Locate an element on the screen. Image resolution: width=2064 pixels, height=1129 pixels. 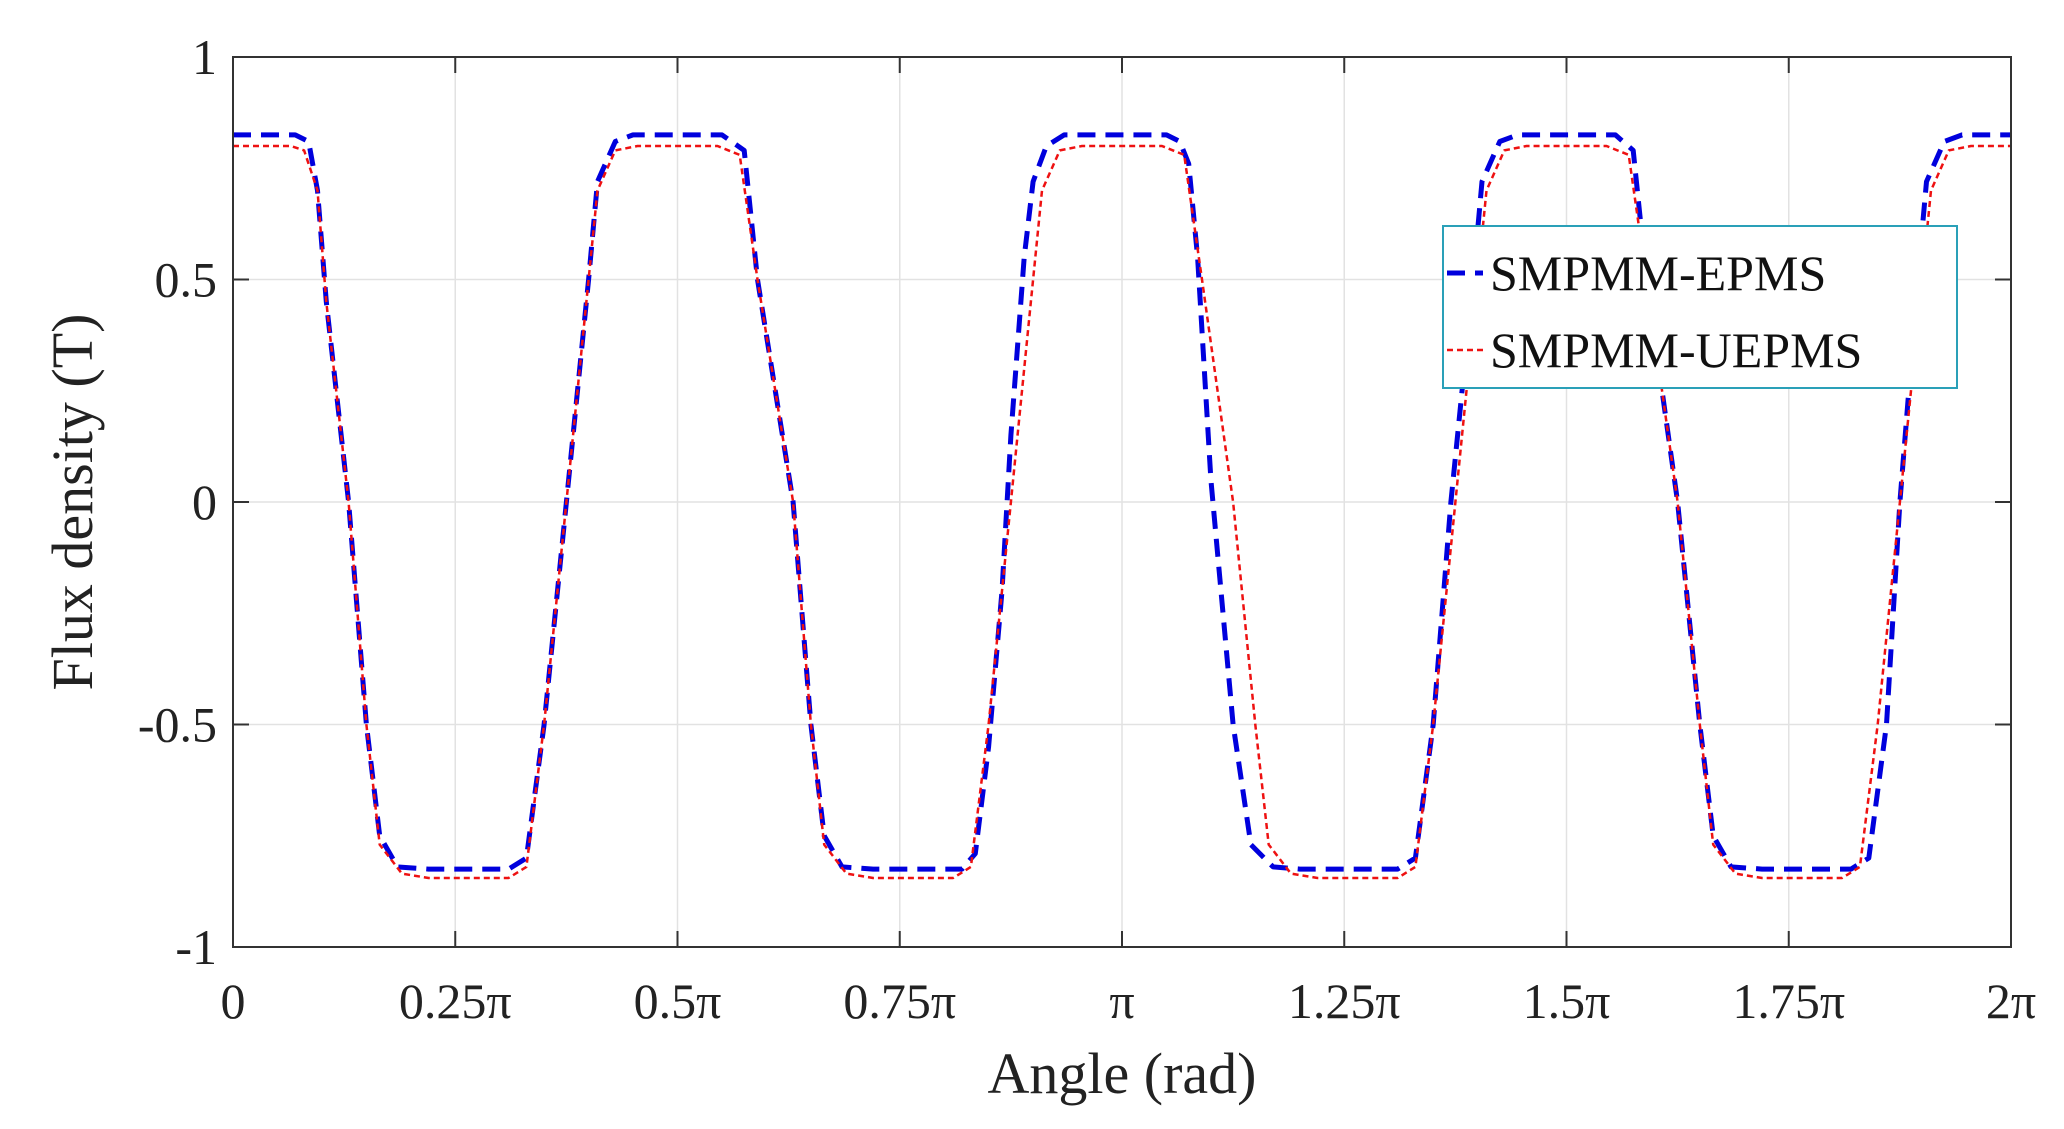
legend-label-smpmm-epms: SMPMM-EPMS is located at coordinates (1658, 273).